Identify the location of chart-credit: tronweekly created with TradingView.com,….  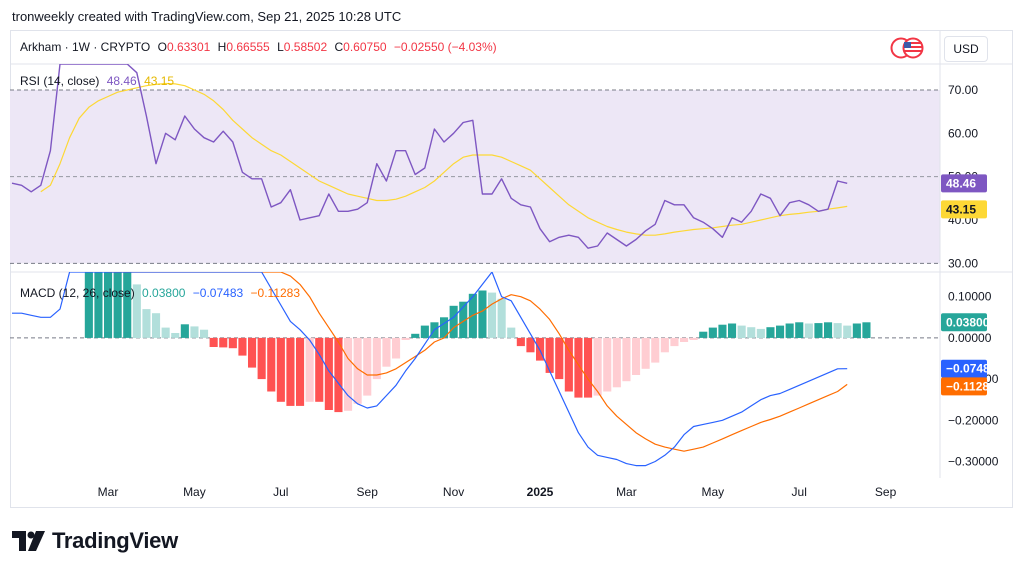
(207, 16).